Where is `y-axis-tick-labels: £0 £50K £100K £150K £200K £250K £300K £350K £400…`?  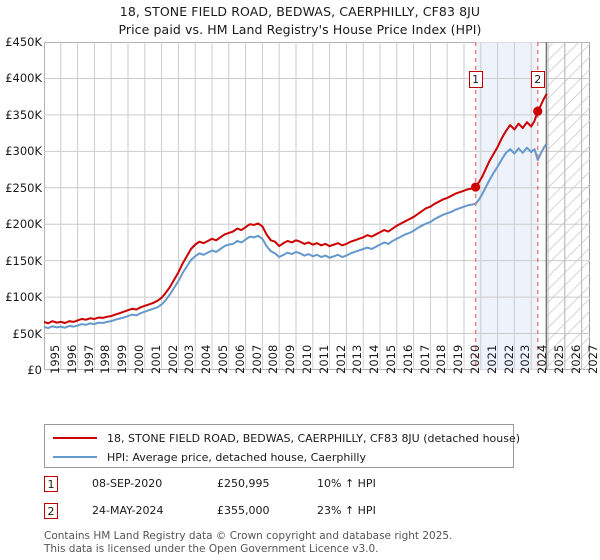
y-axis-tick-labels: £0 £50K £100K £150K £200K £250K £300K £350K £400… is located at coordinates (21, 280).